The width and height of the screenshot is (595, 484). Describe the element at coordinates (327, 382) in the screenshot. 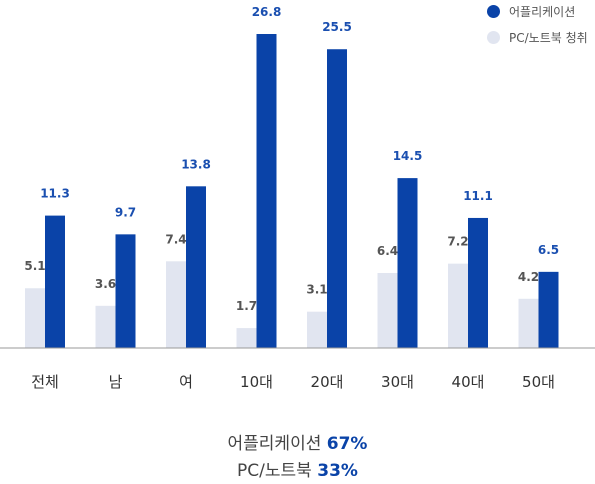

I see `category-label-4: 20대` at that location.